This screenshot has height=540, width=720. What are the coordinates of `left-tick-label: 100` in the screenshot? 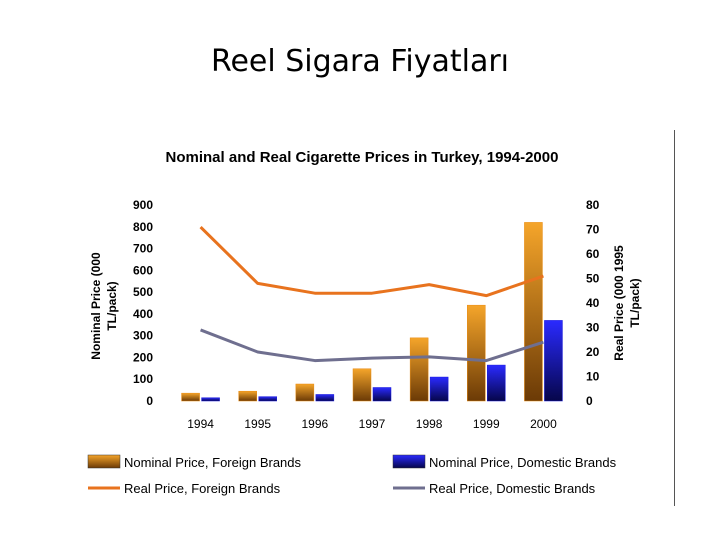 It's located at (143, 379).